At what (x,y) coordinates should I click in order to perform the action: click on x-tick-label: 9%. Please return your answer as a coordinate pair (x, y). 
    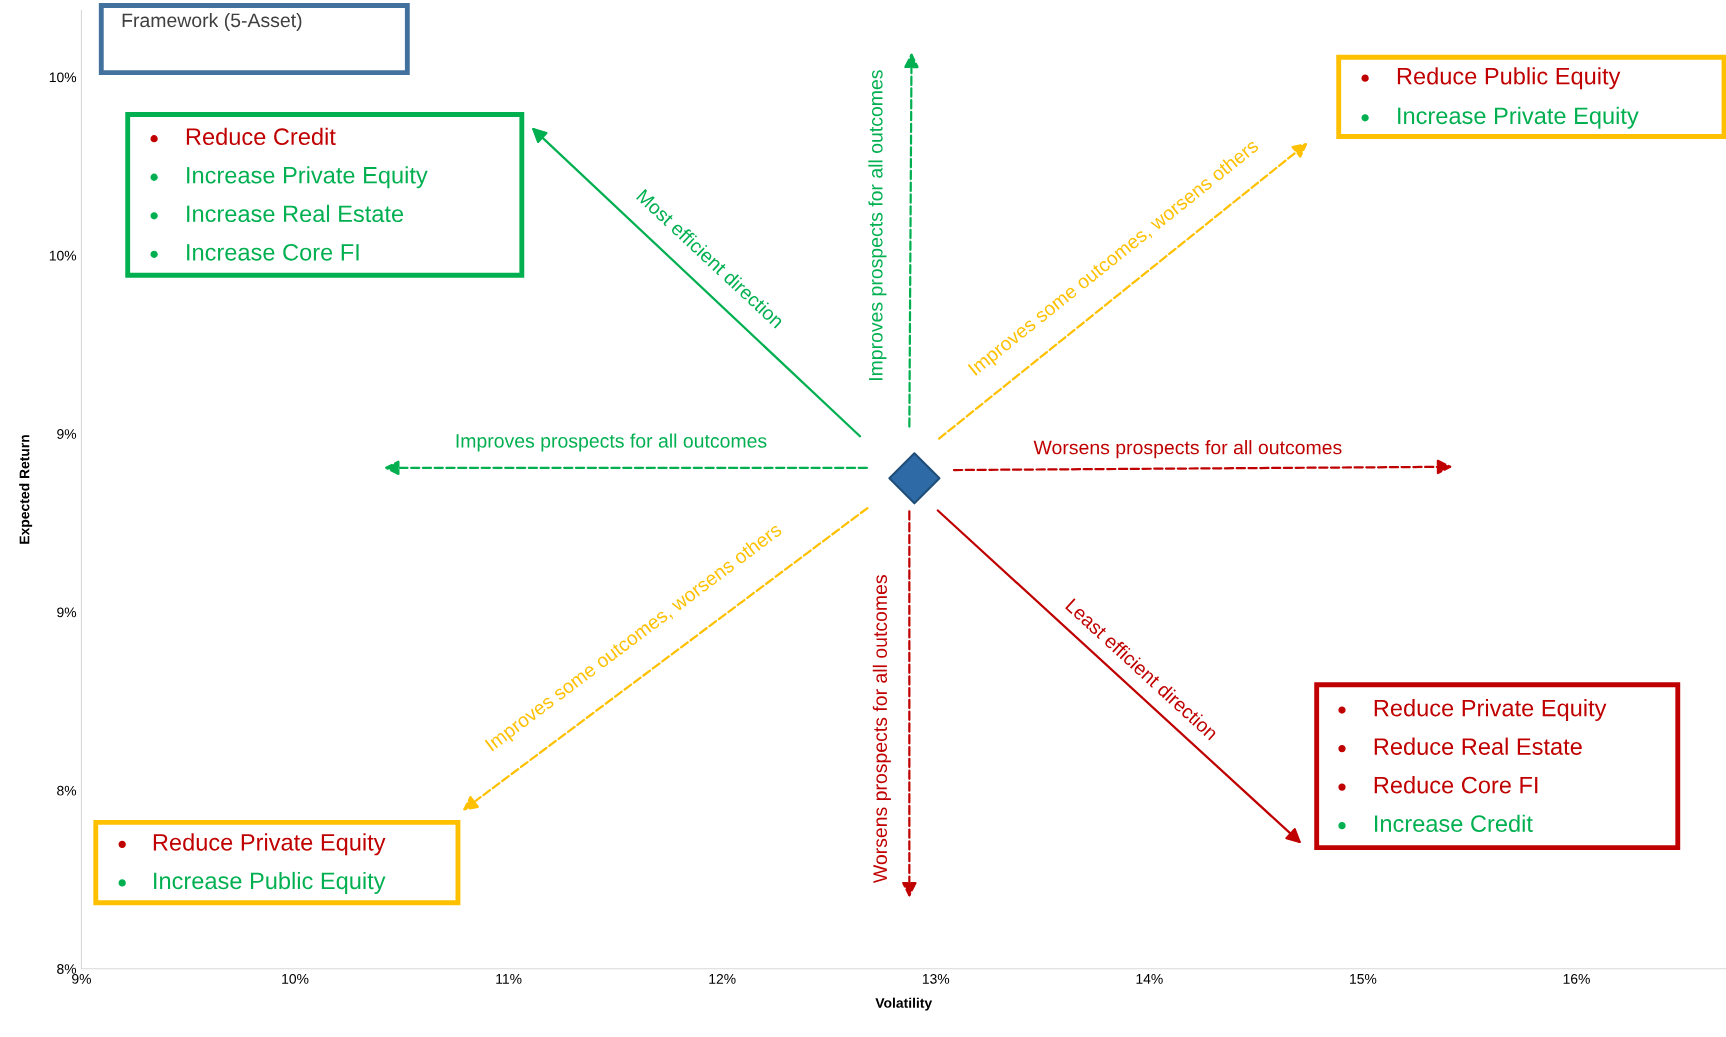
    Looking at the image, I should click on (81, 978).